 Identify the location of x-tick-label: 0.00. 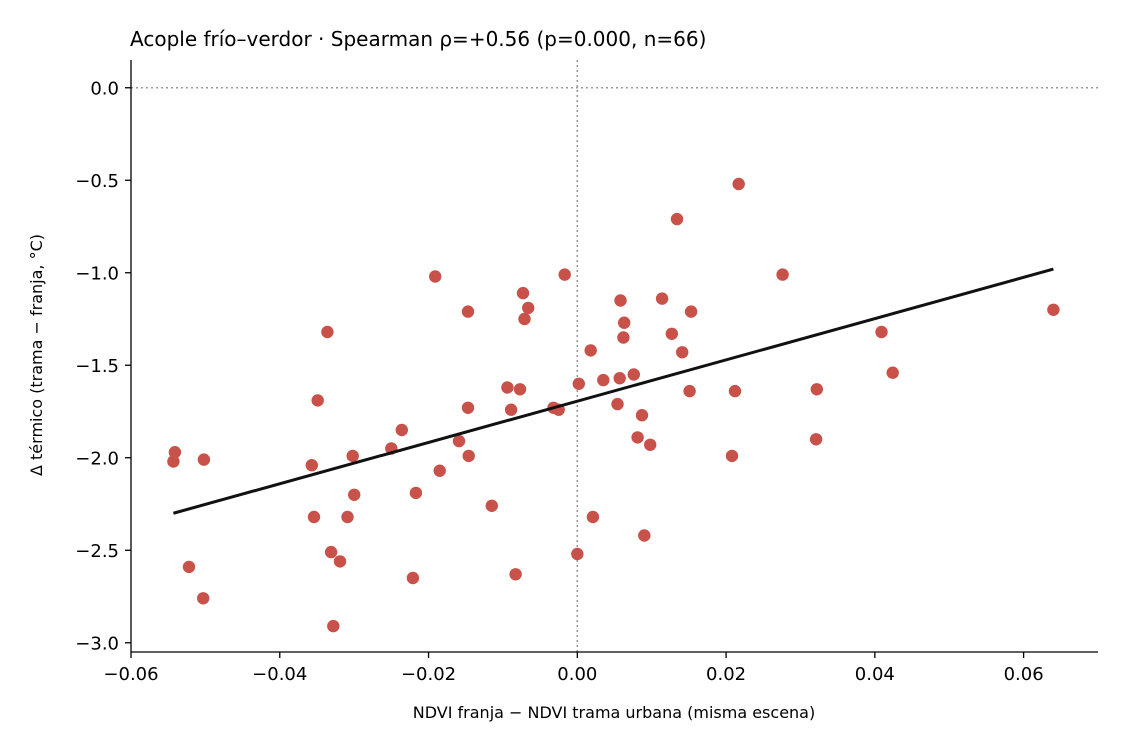
(577, 674).